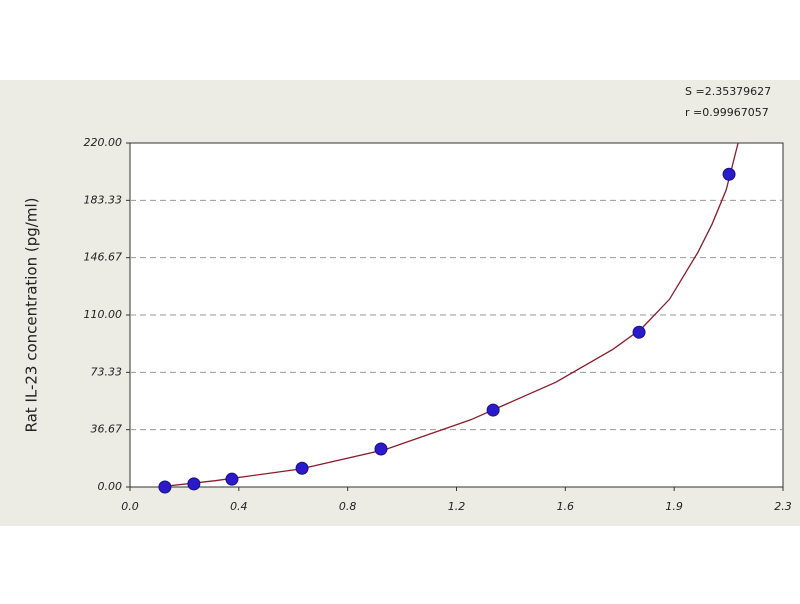 This screenshot has width=800, height=604. What do you see at coordinates (130, 506) in the screenshot?
I see `x-tick-label: 0.0` at bounding box center [130, 506].